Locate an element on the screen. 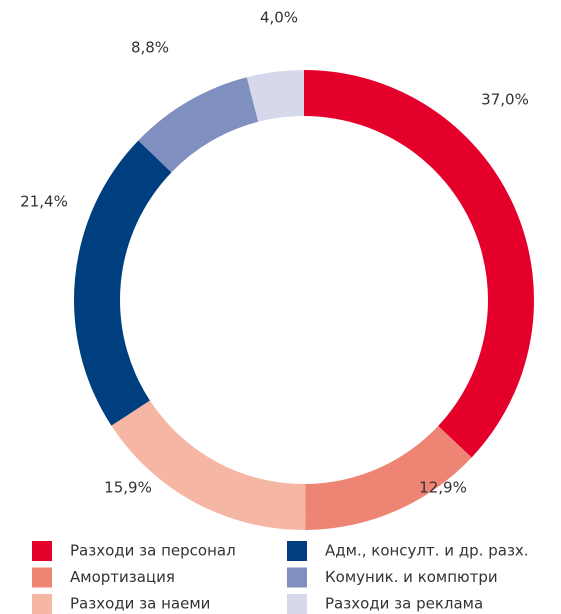 The height and width of the screenshot is (614, 561). data-label: 37,0% is located at coordinates (505, 100).